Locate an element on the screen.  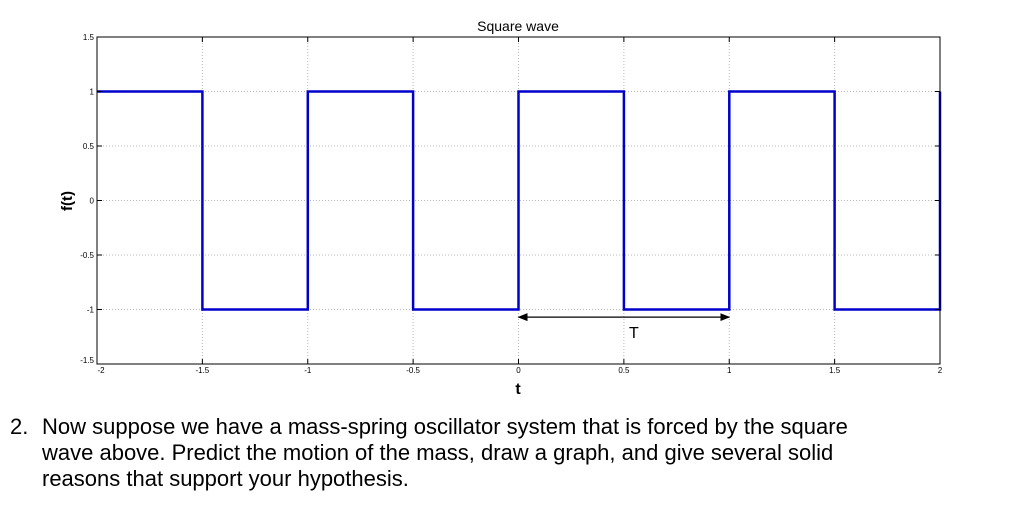
x-axis-label: t is located at coordinates (518, 389).